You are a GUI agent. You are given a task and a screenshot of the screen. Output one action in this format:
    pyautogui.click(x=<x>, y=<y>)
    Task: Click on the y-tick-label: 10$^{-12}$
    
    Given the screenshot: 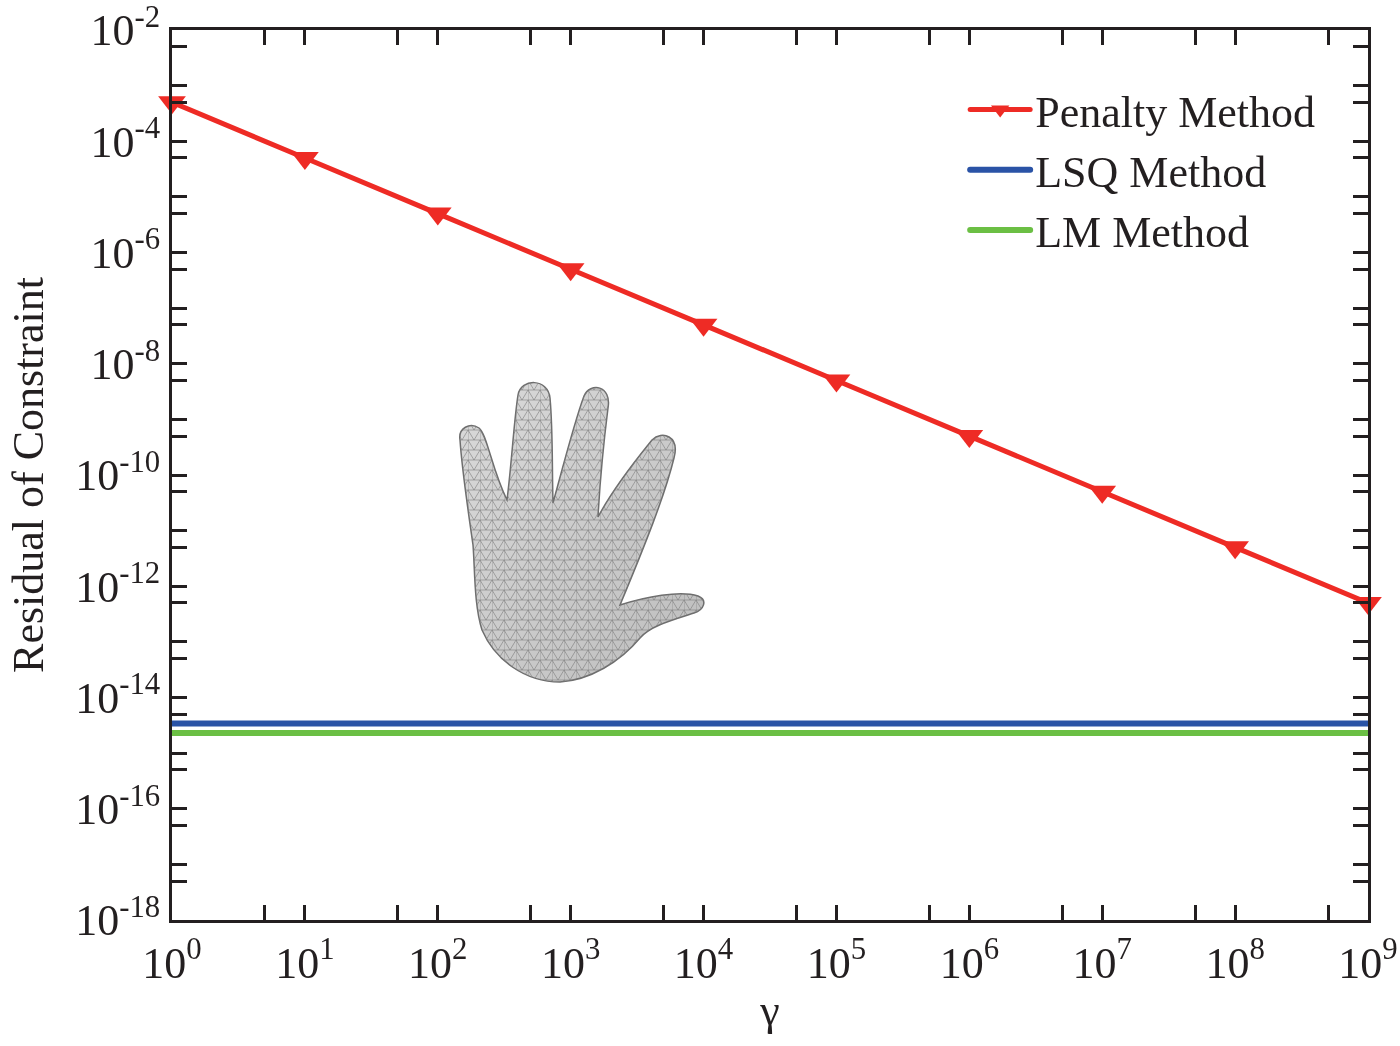 What is the action you would take?
    pyautogui.click(x=118, y=584)
    